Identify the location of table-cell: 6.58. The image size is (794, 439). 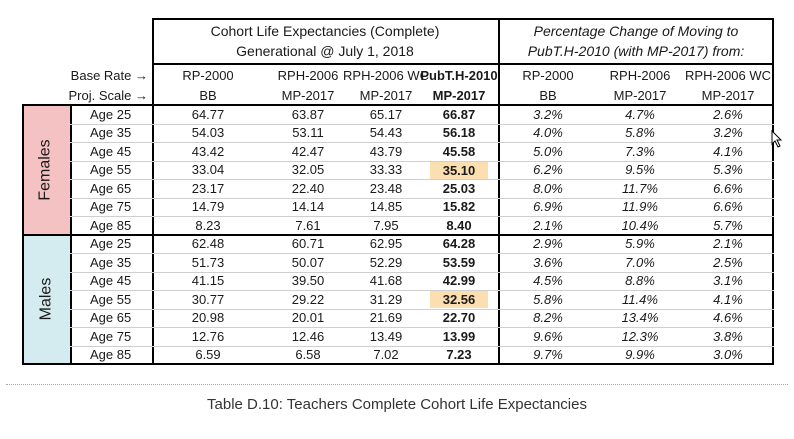
(308, 355).